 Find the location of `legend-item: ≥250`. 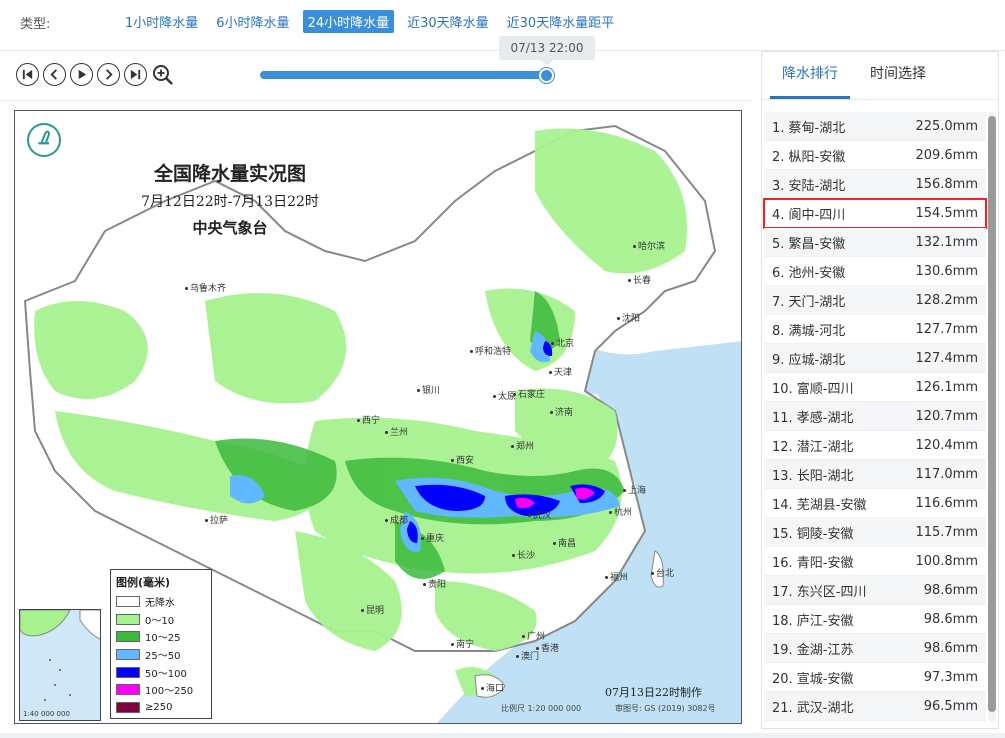

legend-item: ≥250 is located at coordinates (161, 708).